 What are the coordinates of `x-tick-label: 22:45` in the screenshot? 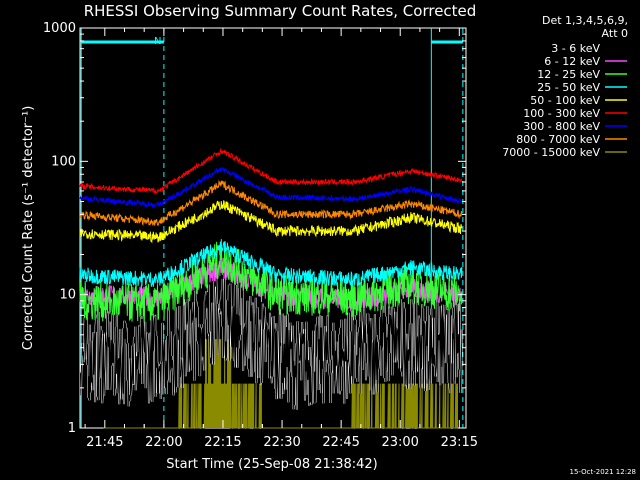 It's located at (340, 442).